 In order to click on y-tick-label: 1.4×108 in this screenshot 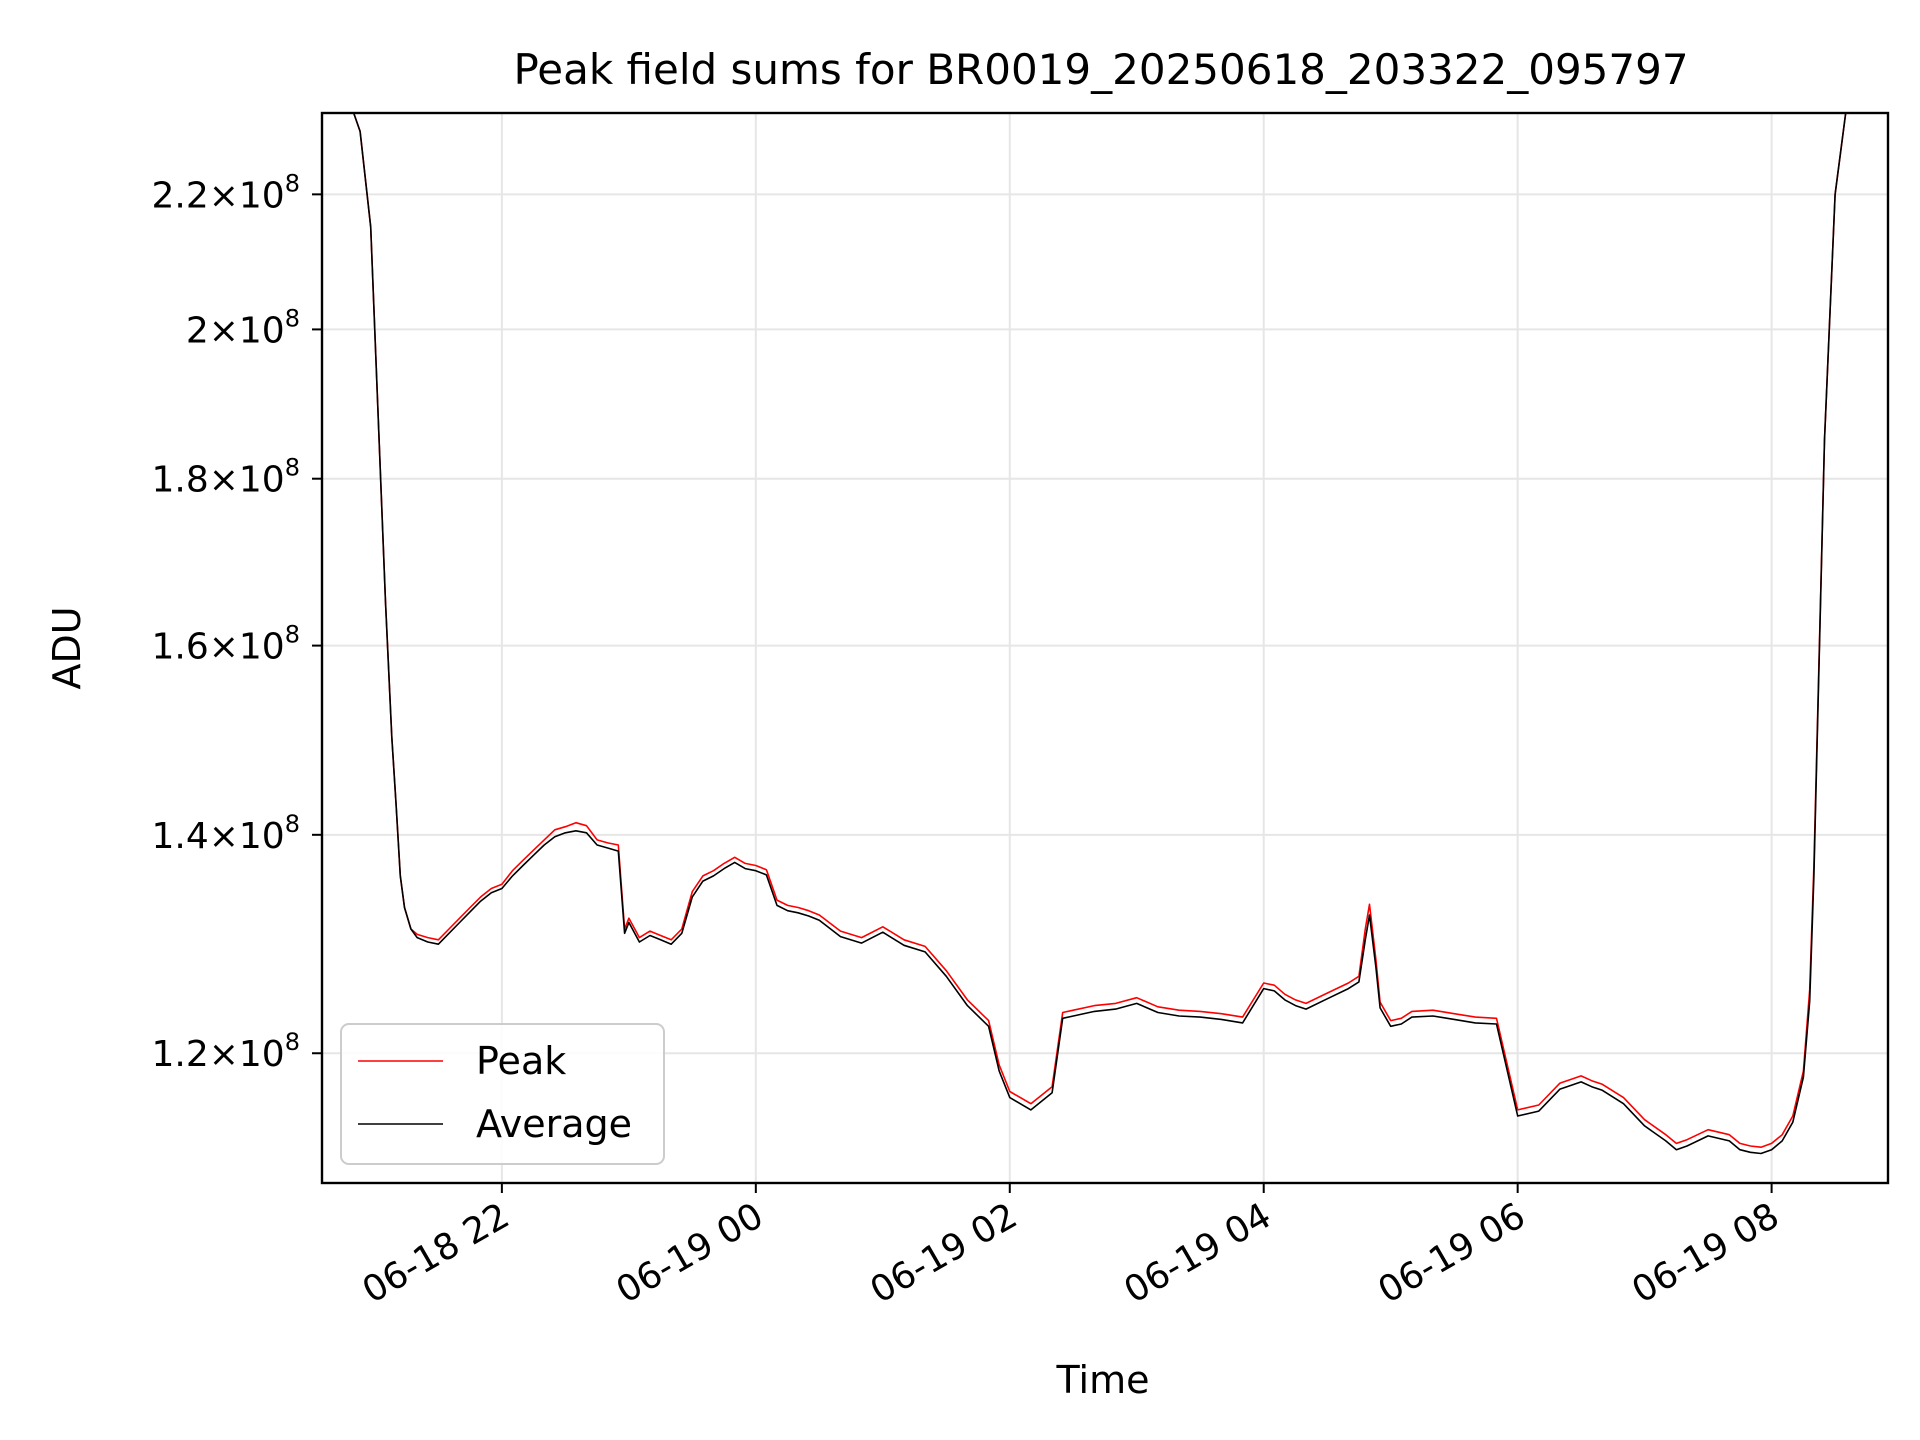, I will do `click(225, 833)`.